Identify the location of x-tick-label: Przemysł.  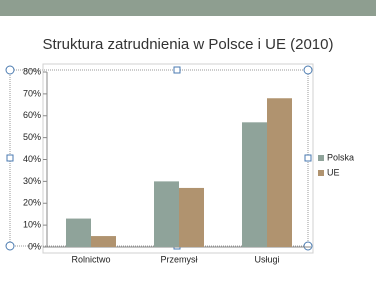
(178, 259).